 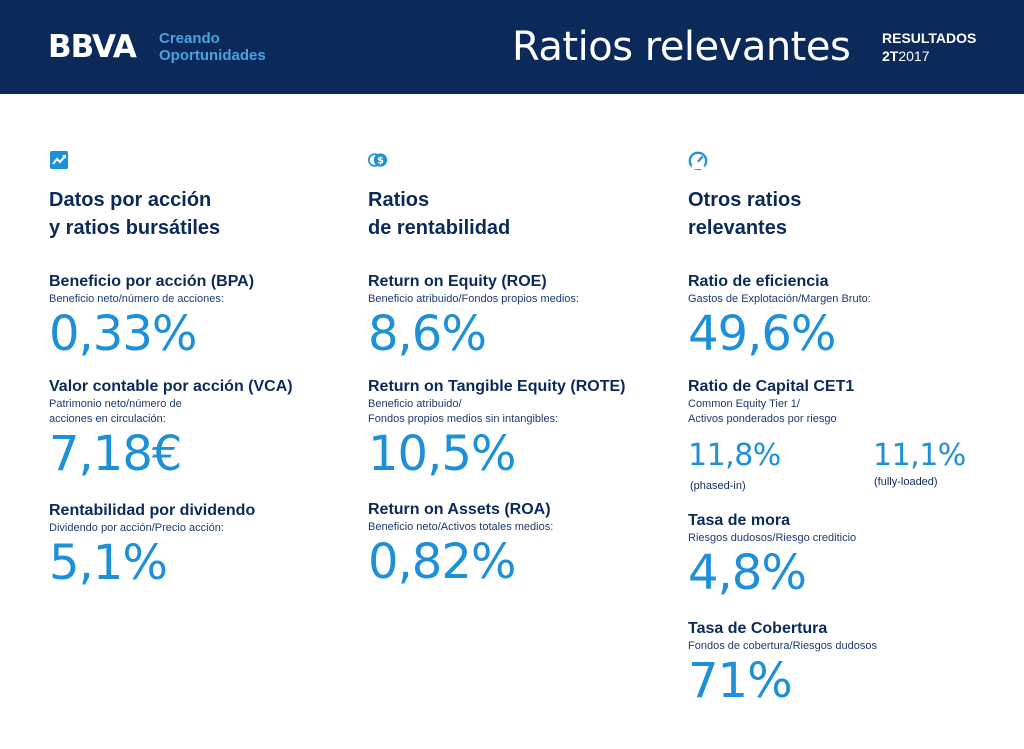 What do you see at coordinates (461, 527) in the screenshot?
I see `metric-description: Beneficio neto/Activos totales medios:` at bounding box center [461, 527].